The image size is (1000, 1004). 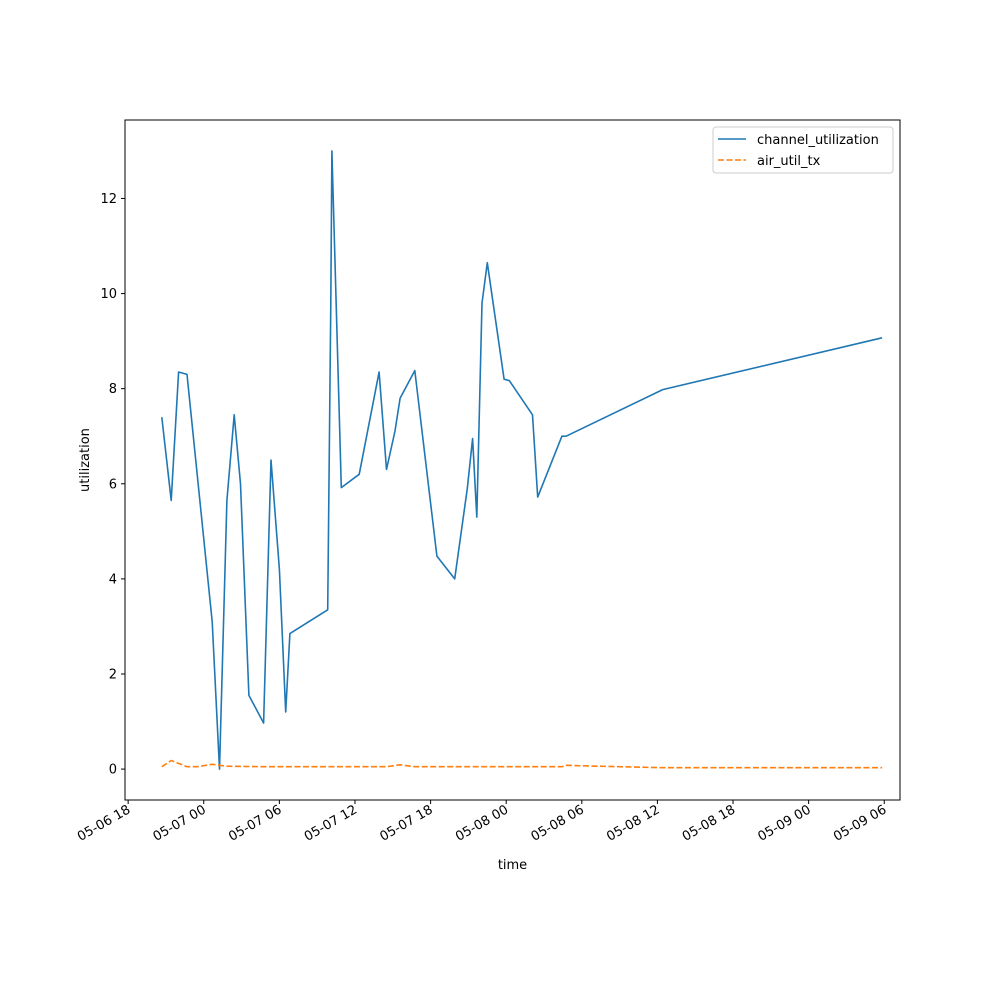 What do you see at coordinates (522, 764) in the screenshot?
I see `series-line-air-util-tx` at bounding box center [522, 764].